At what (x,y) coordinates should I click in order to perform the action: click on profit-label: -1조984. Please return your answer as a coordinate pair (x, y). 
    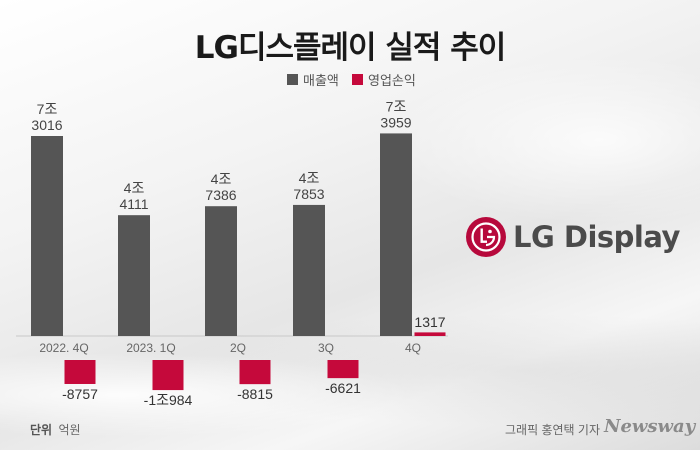
    Looking at the image, I should click on (168, 400).